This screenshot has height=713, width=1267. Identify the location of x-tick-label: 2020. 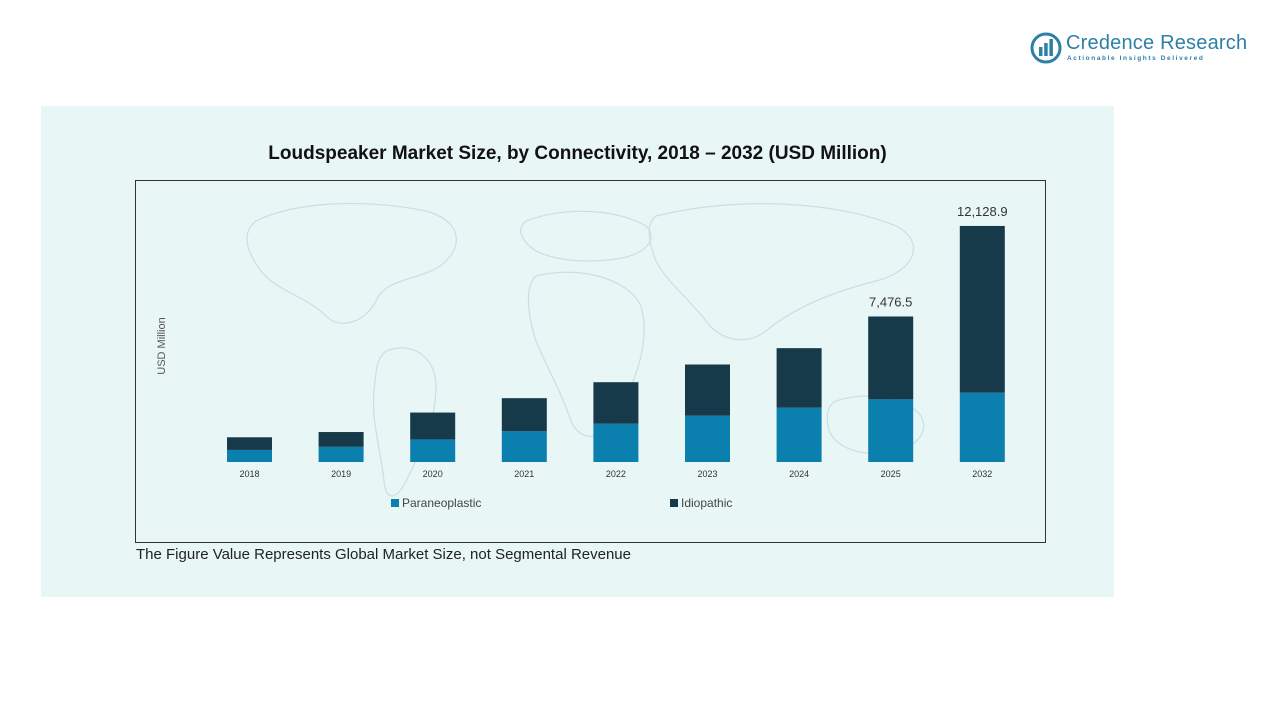
(433, 474).